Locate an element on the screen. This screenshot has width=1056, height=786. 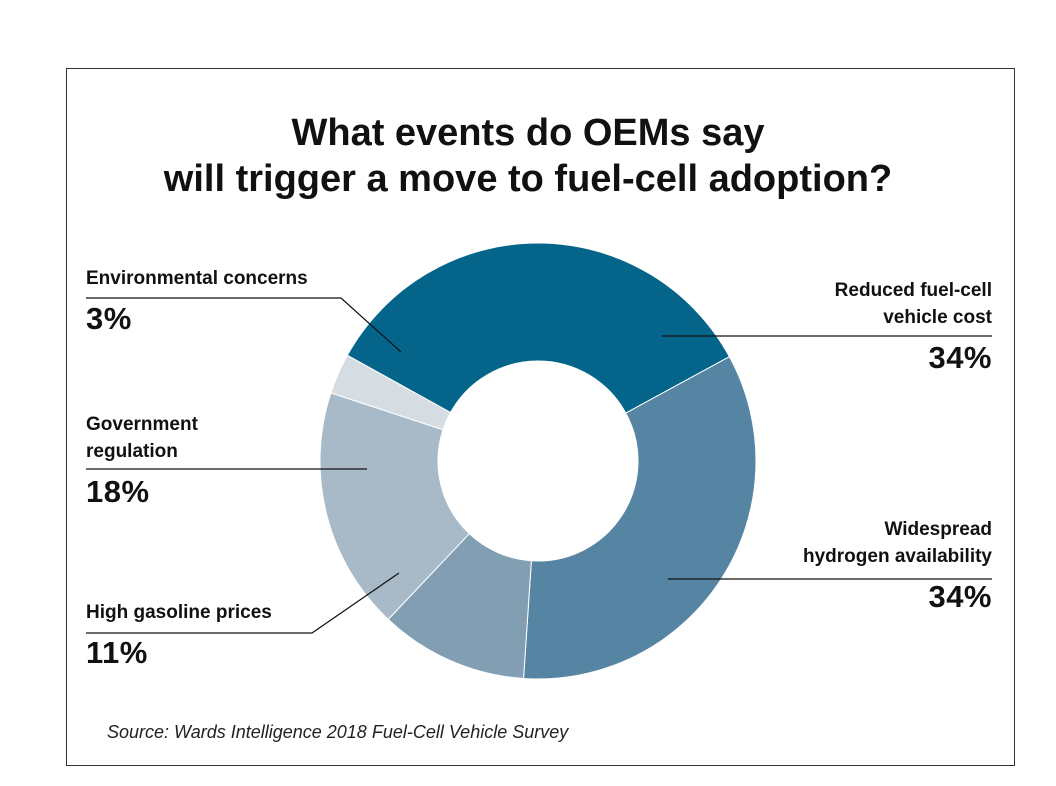
slice-name-reduced-cost-line-1: Reduced fuel-cell is located at coordinates (913, 290).